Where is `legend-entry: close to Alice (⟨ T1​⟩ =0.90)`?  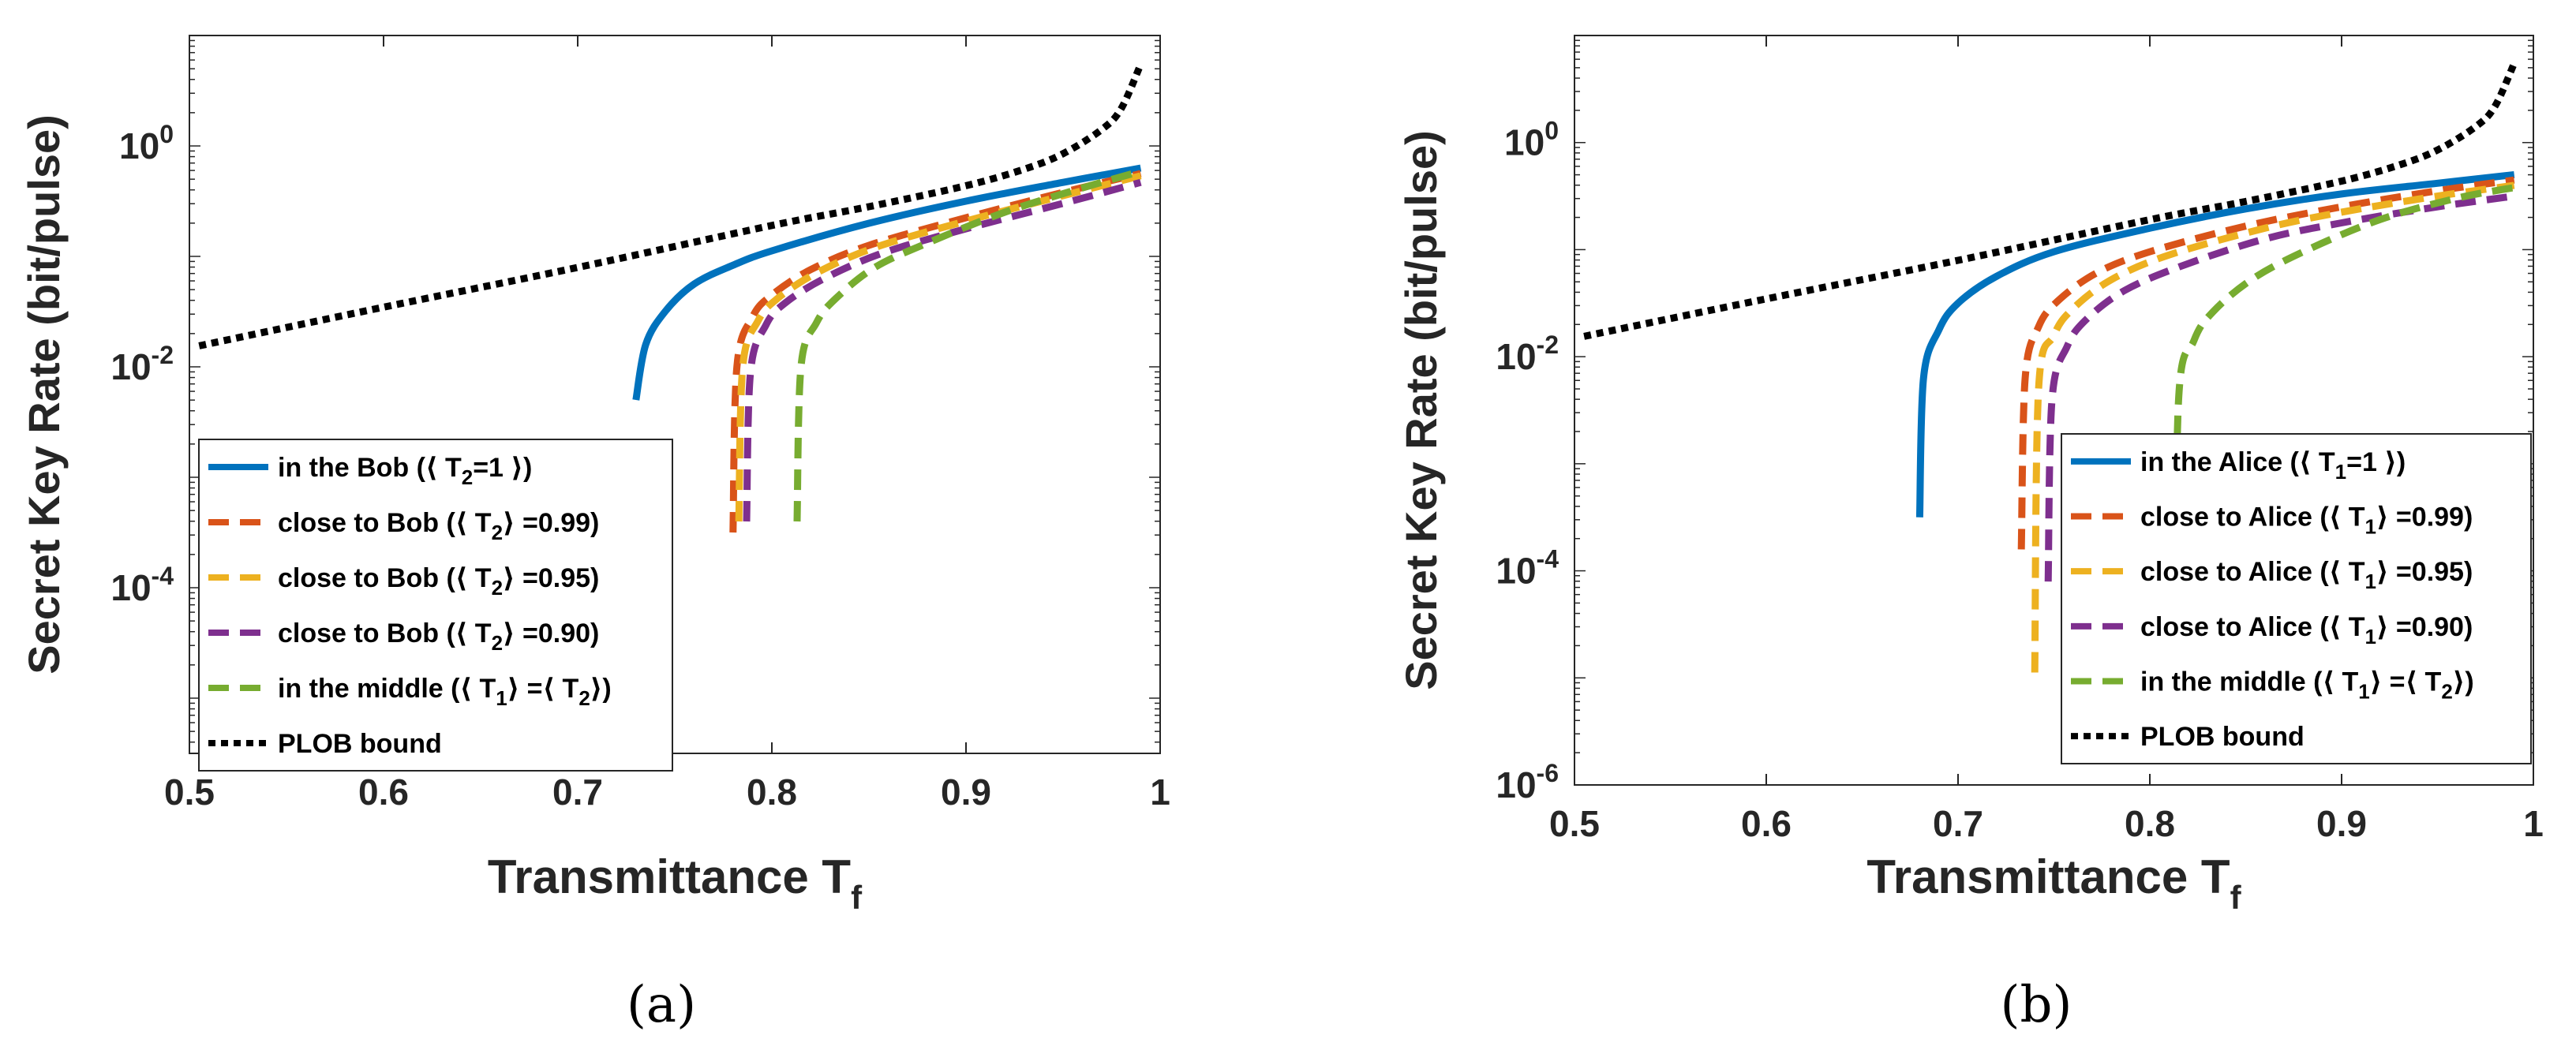 legend-entry: close to Alice (⟨ T1​⟩ =0.90) is located at coordinates (2306, 630).